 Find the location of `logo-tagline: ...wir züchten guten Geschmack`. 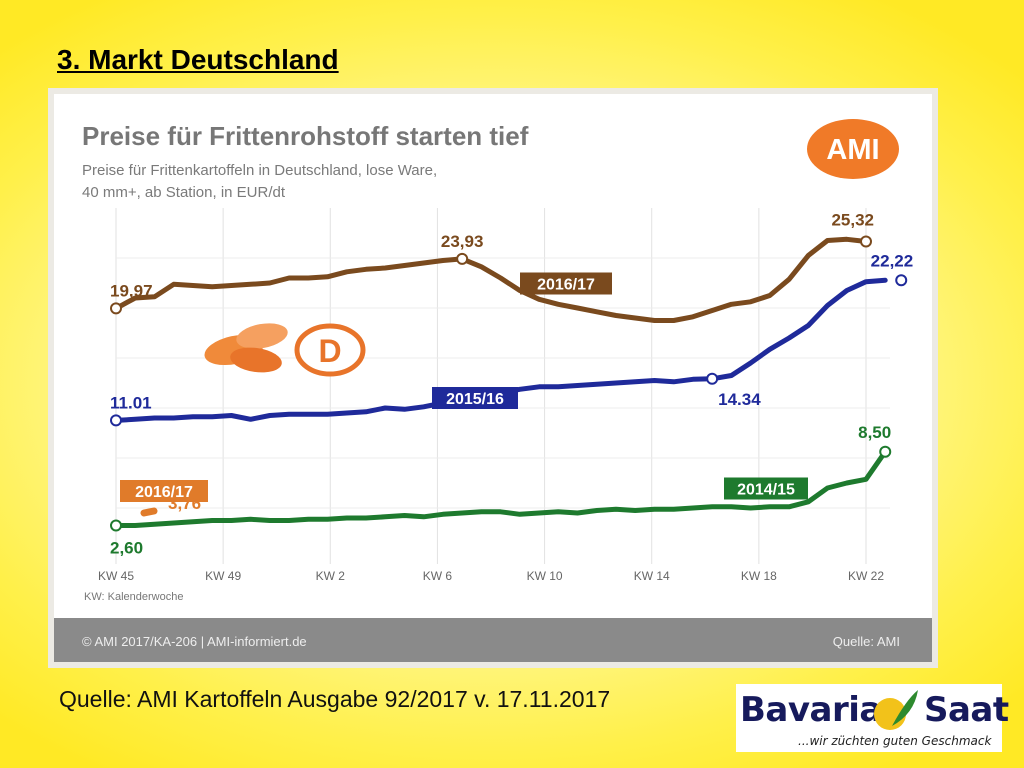

logo-tagline: ...wir züchten guten Geschmack is located at coordinates (895, 741).